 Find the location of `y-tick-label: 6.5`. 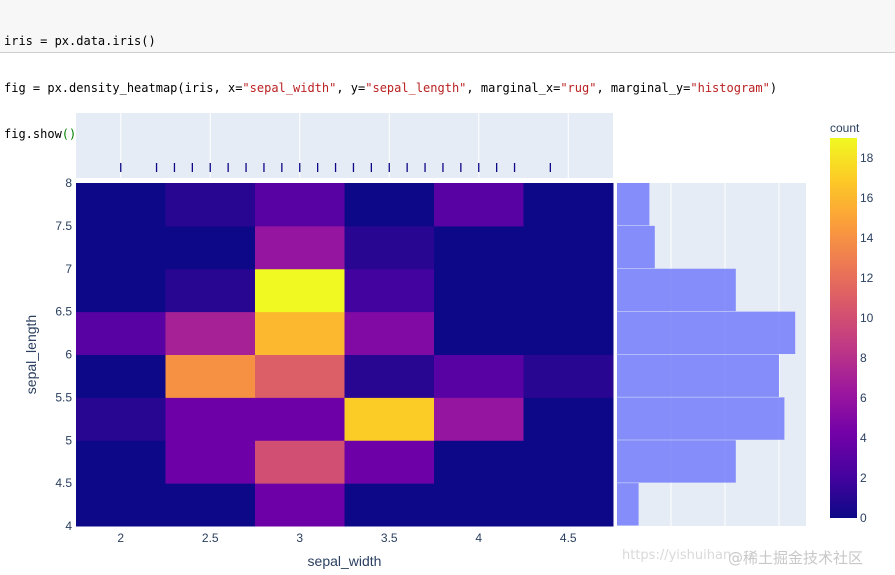

y-tick-label: 6.5 is located at coordinates (63, 312).